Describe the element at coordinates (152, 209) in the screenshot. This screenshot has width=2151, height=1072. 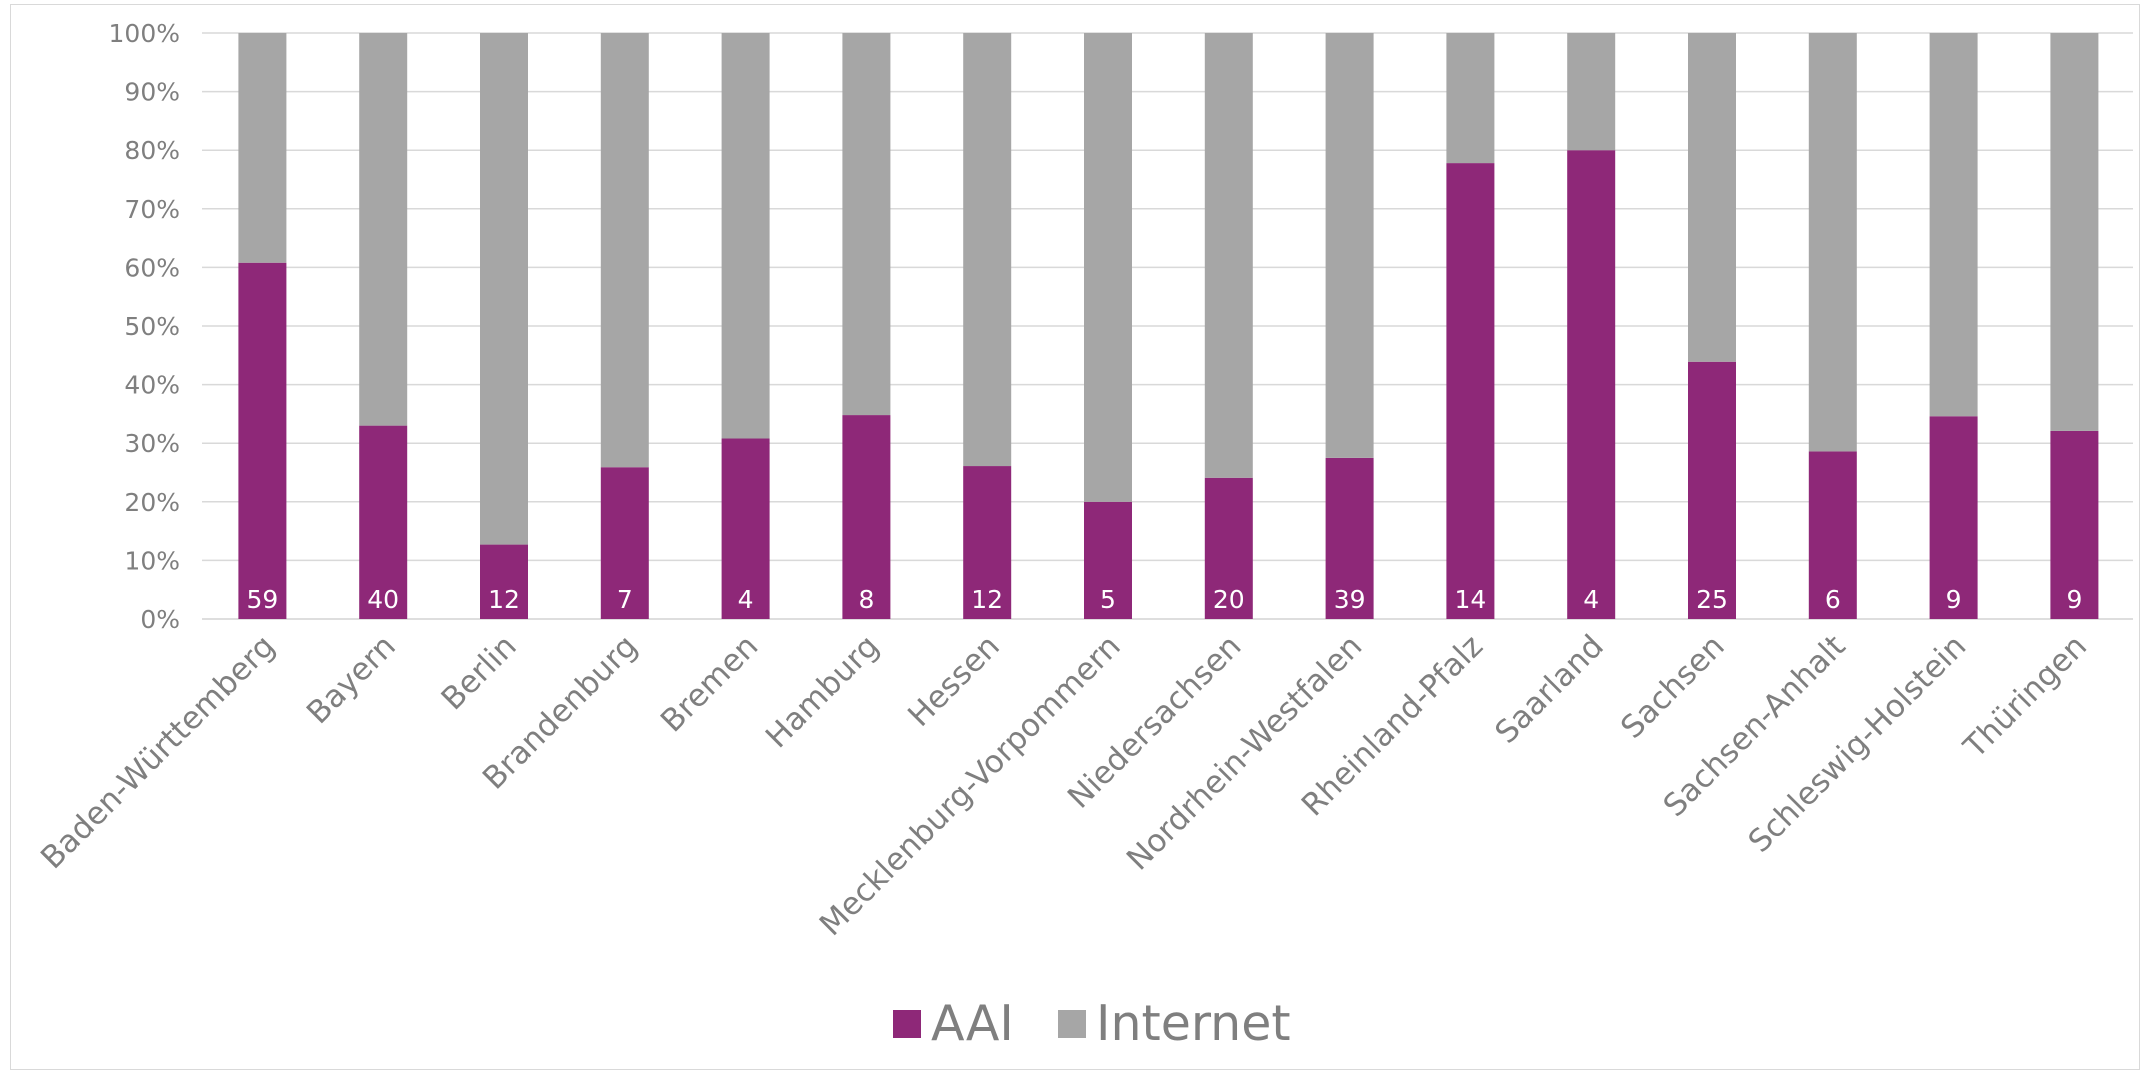
I see `y-tick-label: 70%` at that location.